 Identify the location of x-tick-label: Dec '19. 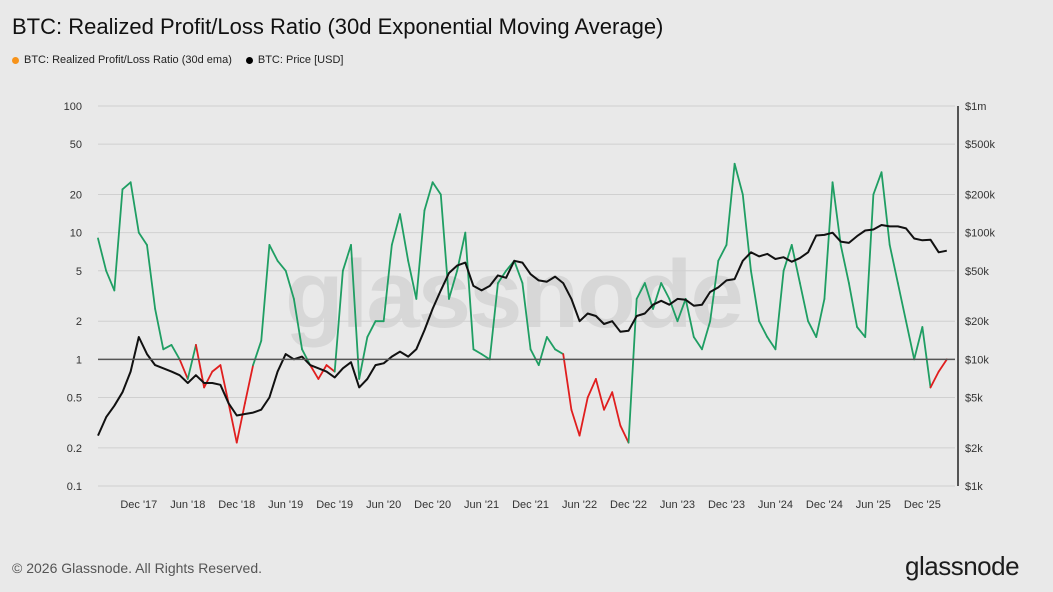
(334, 505).